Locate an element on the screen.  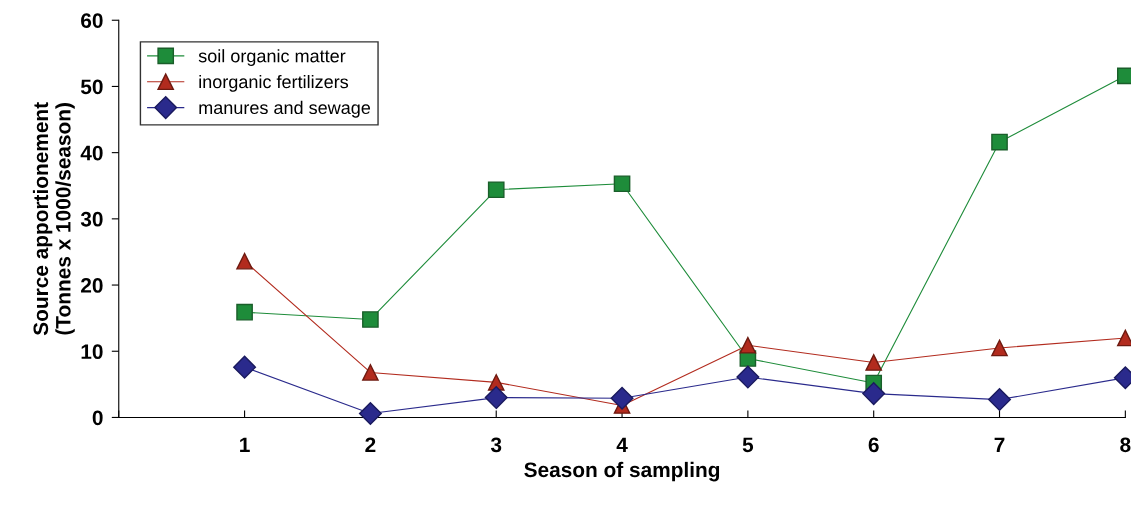
x-tick-label: 4 is located at coordinates (622, 444).